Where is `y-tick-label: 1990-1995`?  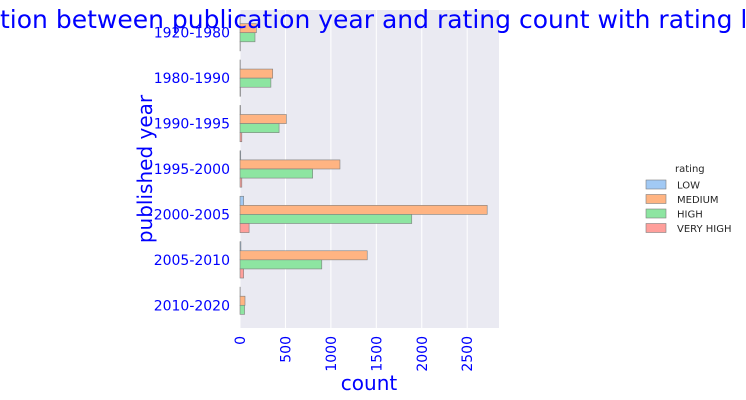 y-tick-label: 1990-1995 is located at coordinates (192, 125).